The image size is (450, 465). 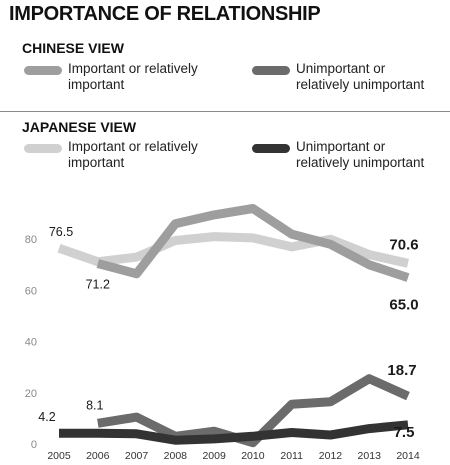 What do you see at coordinates (253, 456) in the screenshot?
I see `x-tick-label: 2010` at bounding box center [253, 456].